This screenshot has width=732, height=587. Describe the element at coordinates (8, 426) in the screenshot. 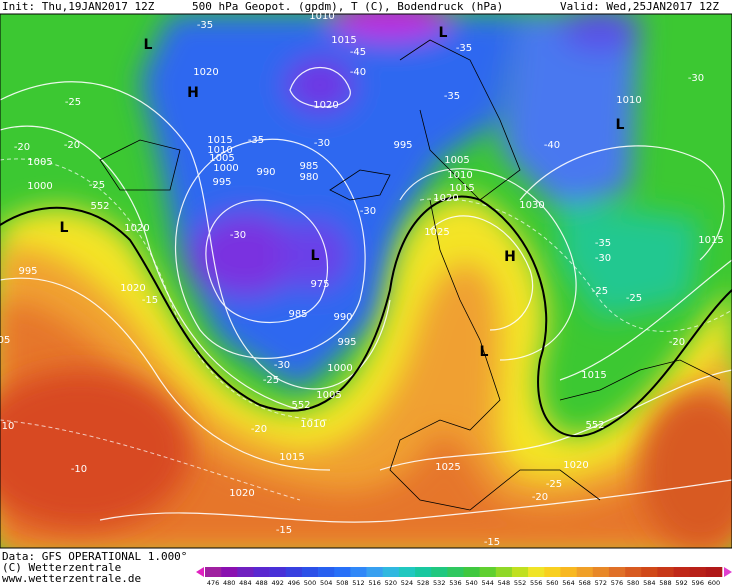

I see `contour-label: 10` at that location.